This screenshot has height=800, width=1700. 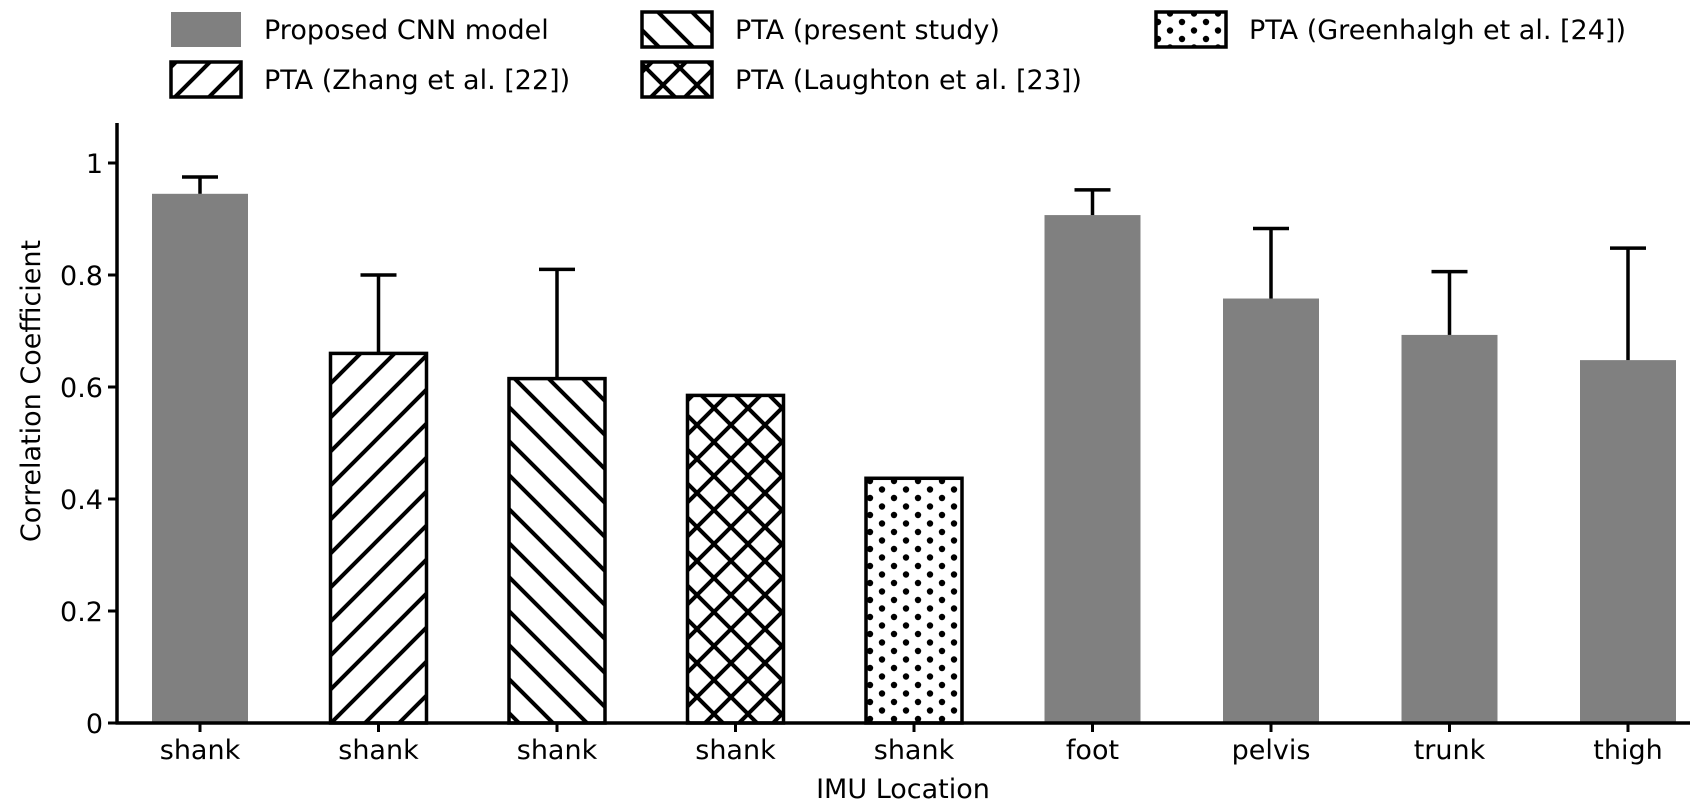 What do you see at coordinates (1437, 30) in the screenshot?
I see `legend-label-greenhalgh: PTA (Greenhalgh et al. [24])` at bounding box center [1437, 30].